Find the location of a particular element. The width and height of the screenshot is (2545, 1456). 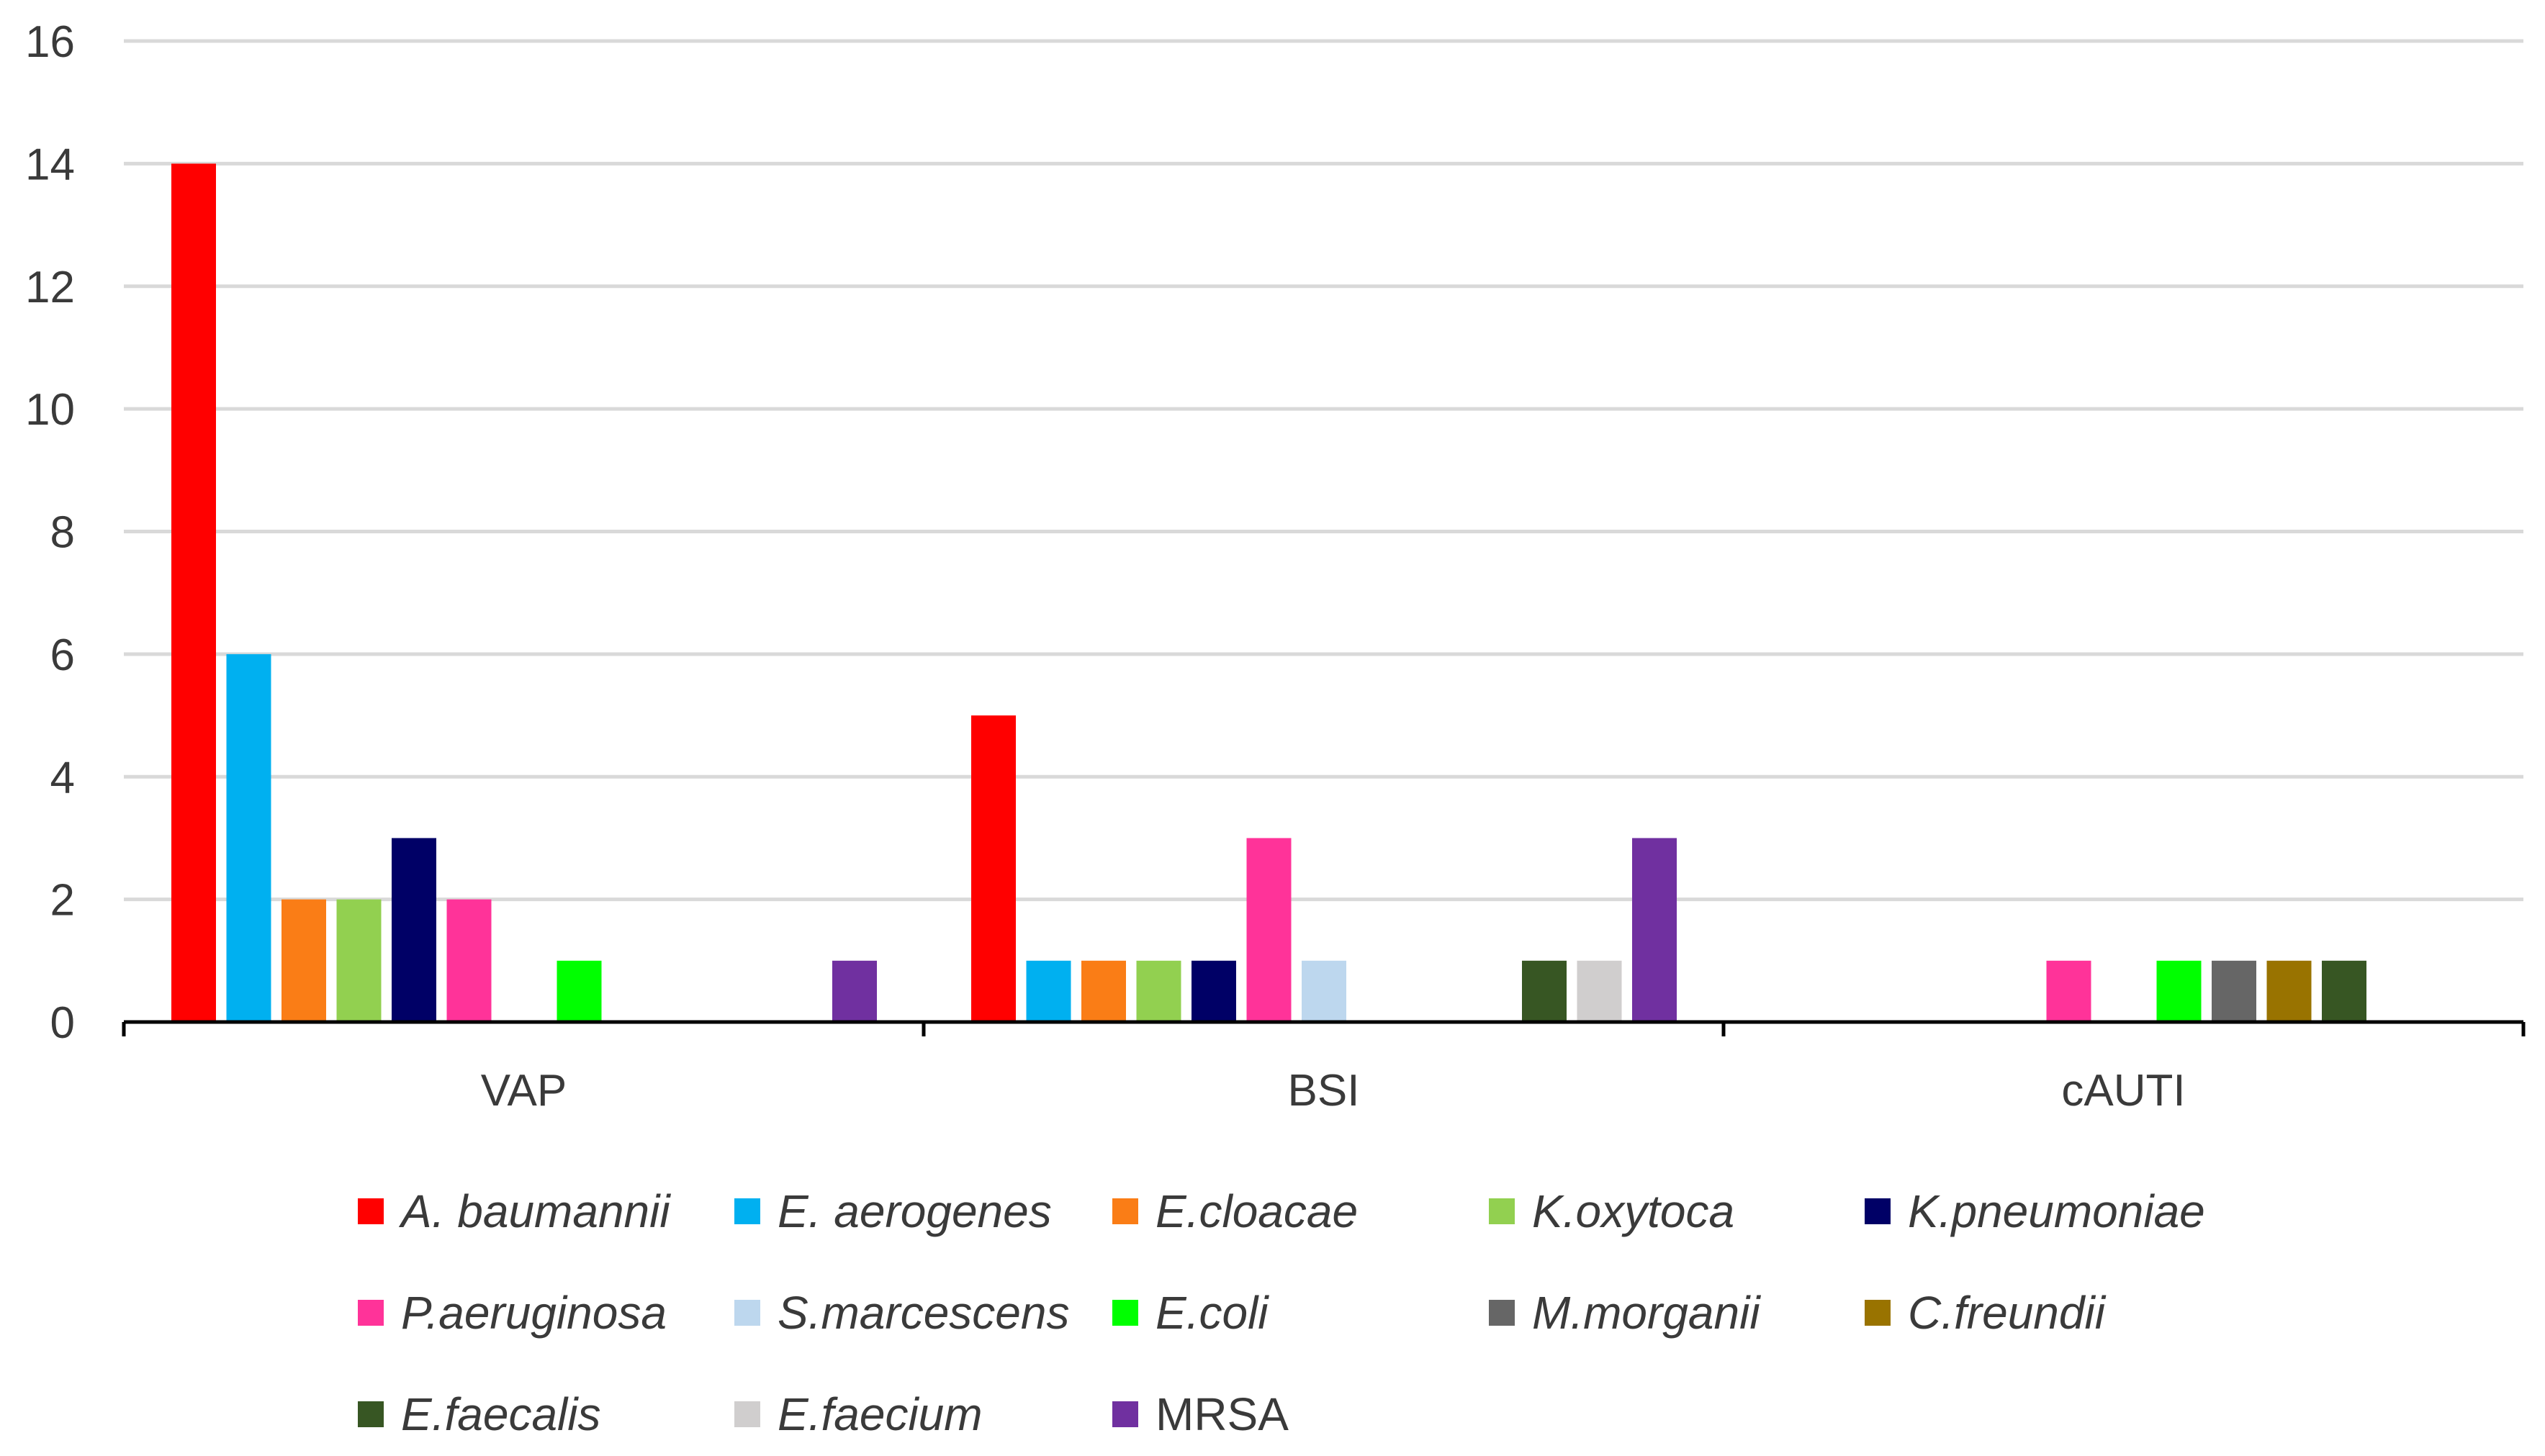

legend-label: M.morganii is located at coordinates (1646, 1313).